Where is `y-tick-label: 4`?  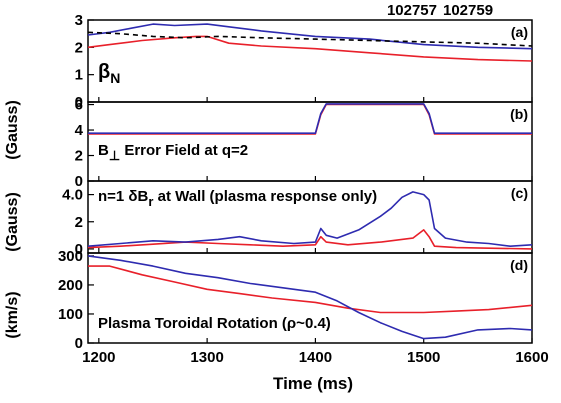
y-tick-label: 4 is located at coordinates (79, 130).